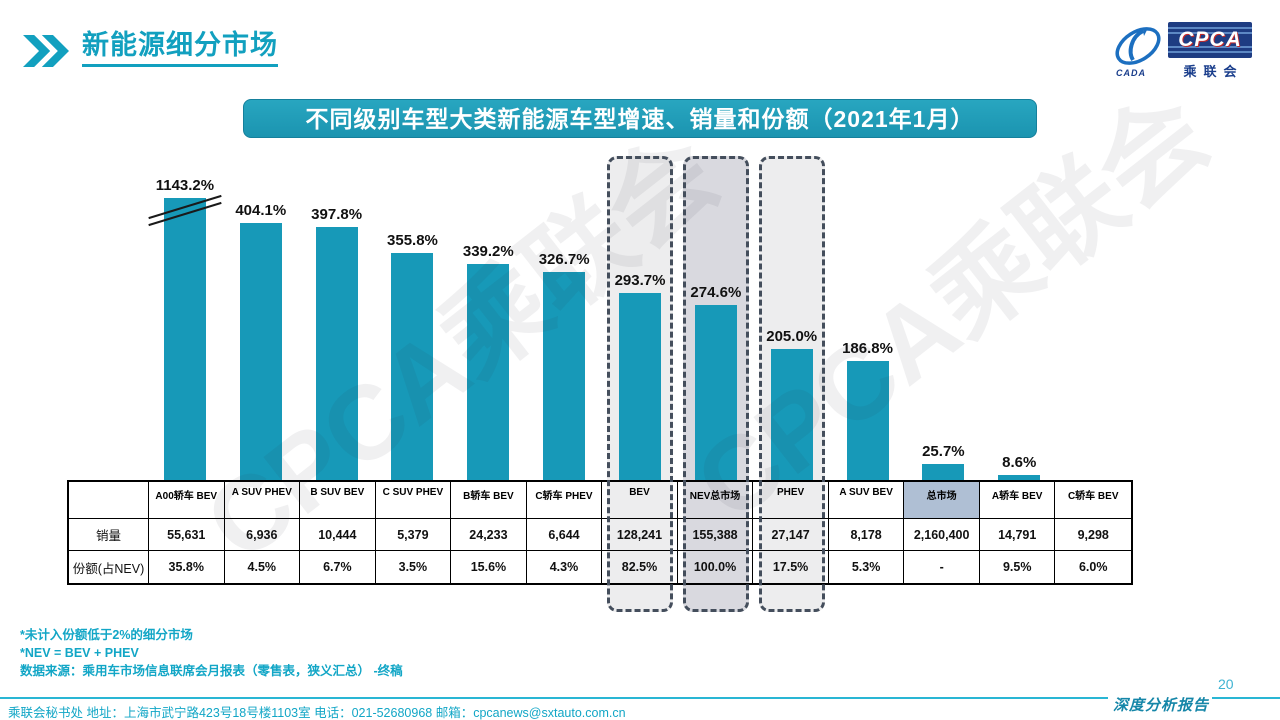 The height and width of the screenshot is (720, 1280). I want to click on sales-value: 6,644, so click(564, 535).